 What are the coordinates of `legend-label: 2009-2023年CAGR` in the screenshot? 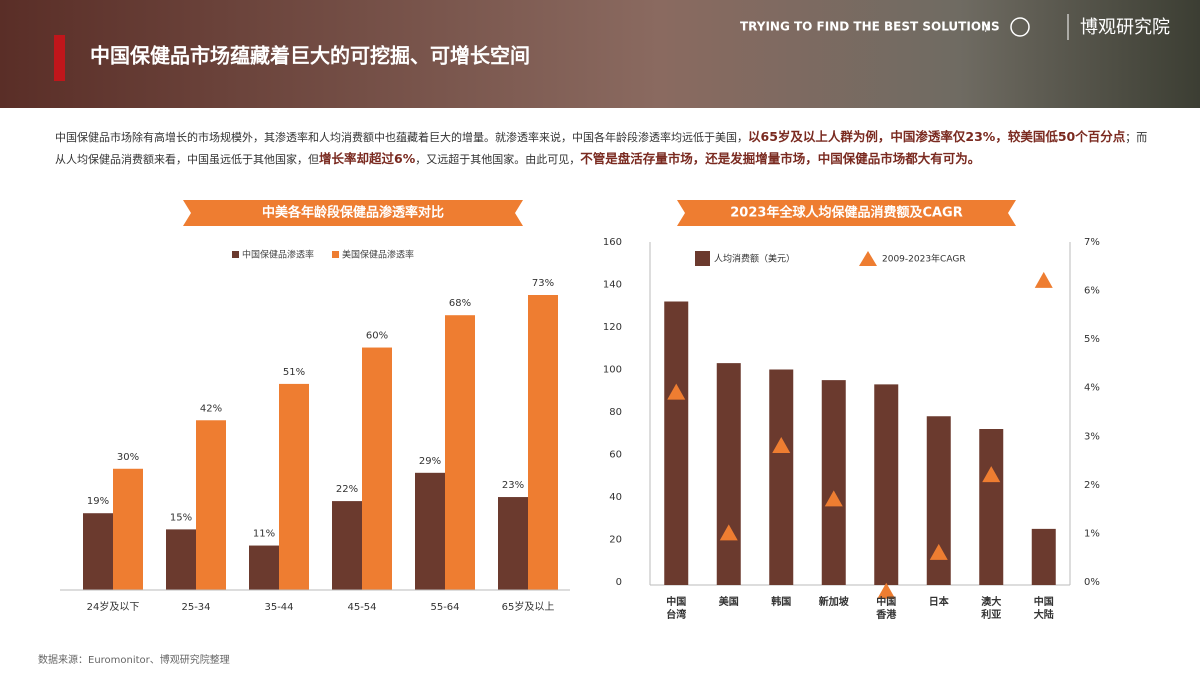 It's located at (924, 259).